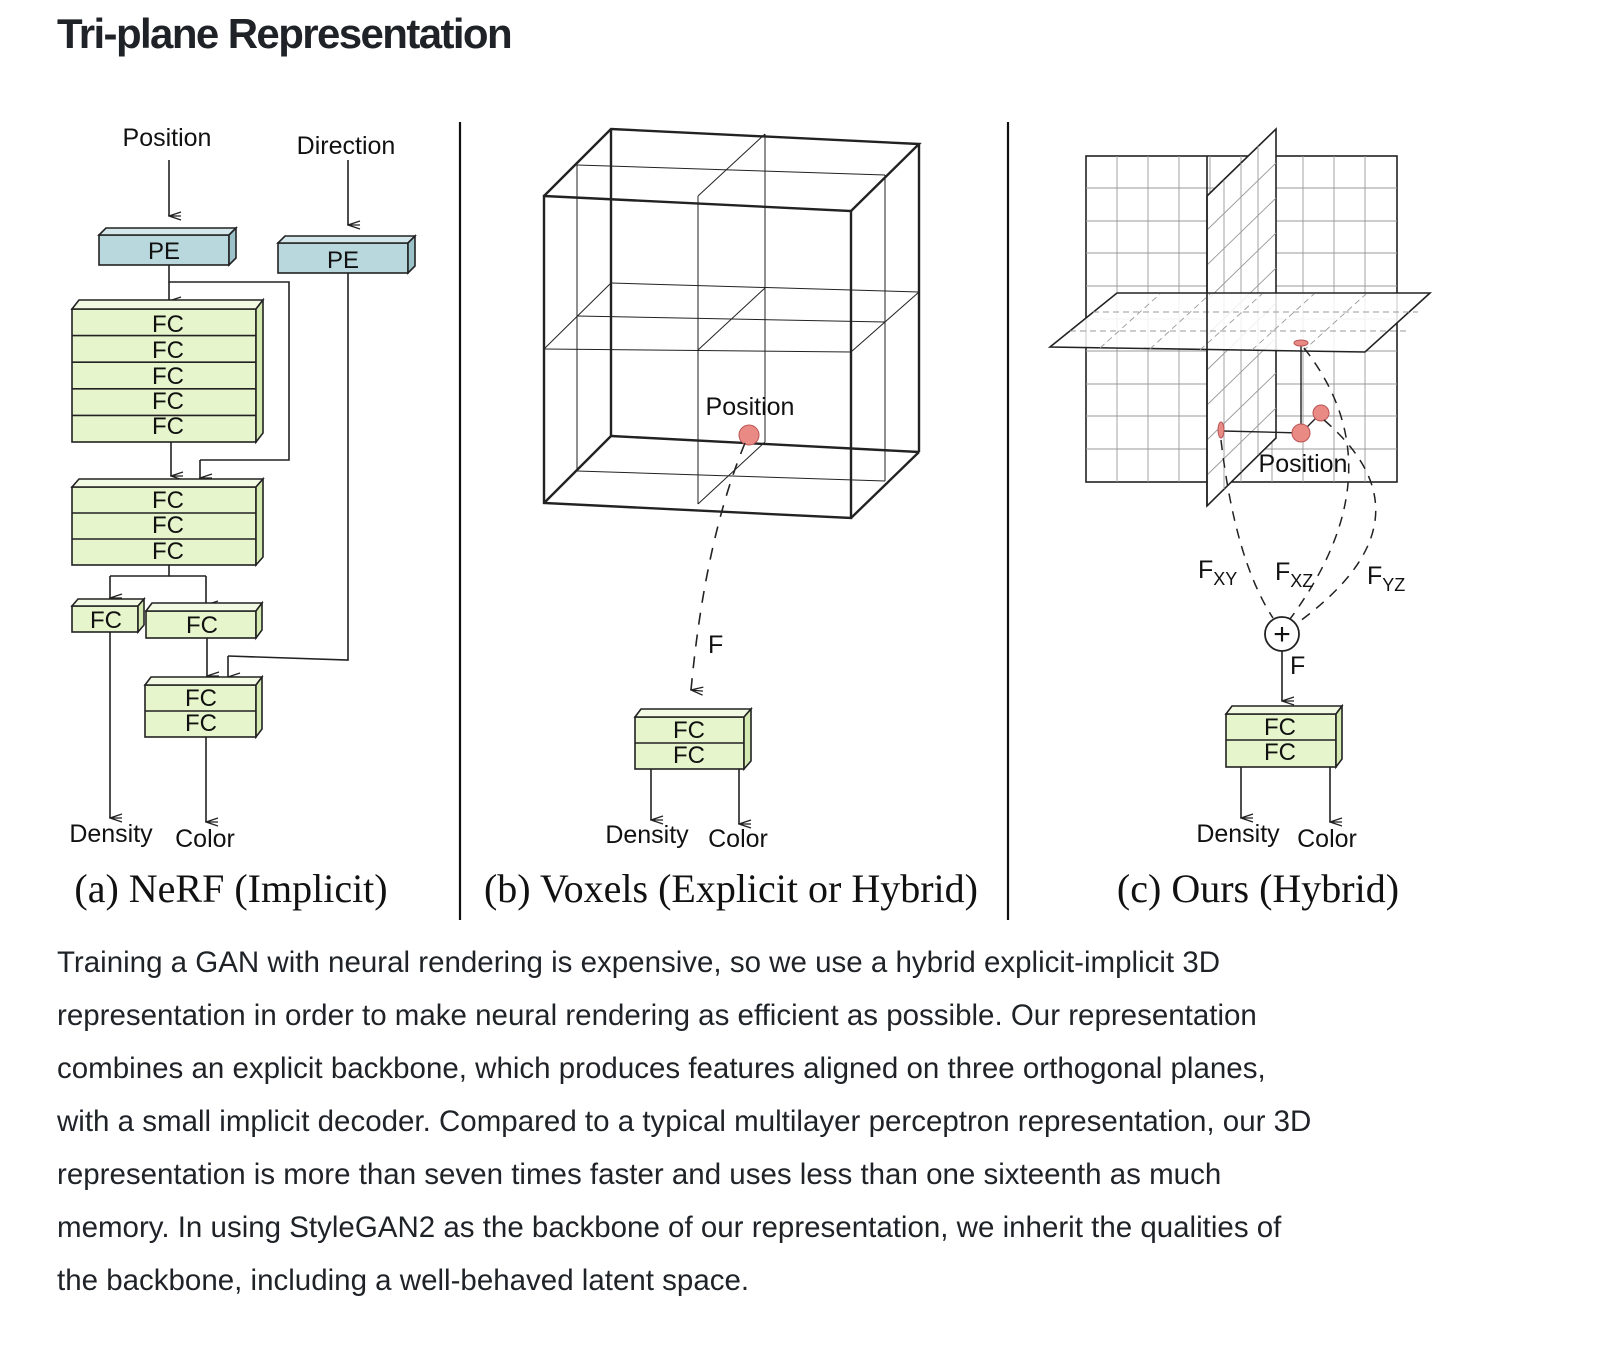 Image resolution: width=1598 pixels, height=1356 pixels. What do you see at coordinates (1247, 529) in the screenshot?
I see `feature-path-xy` at bounding box center [1247, 529].